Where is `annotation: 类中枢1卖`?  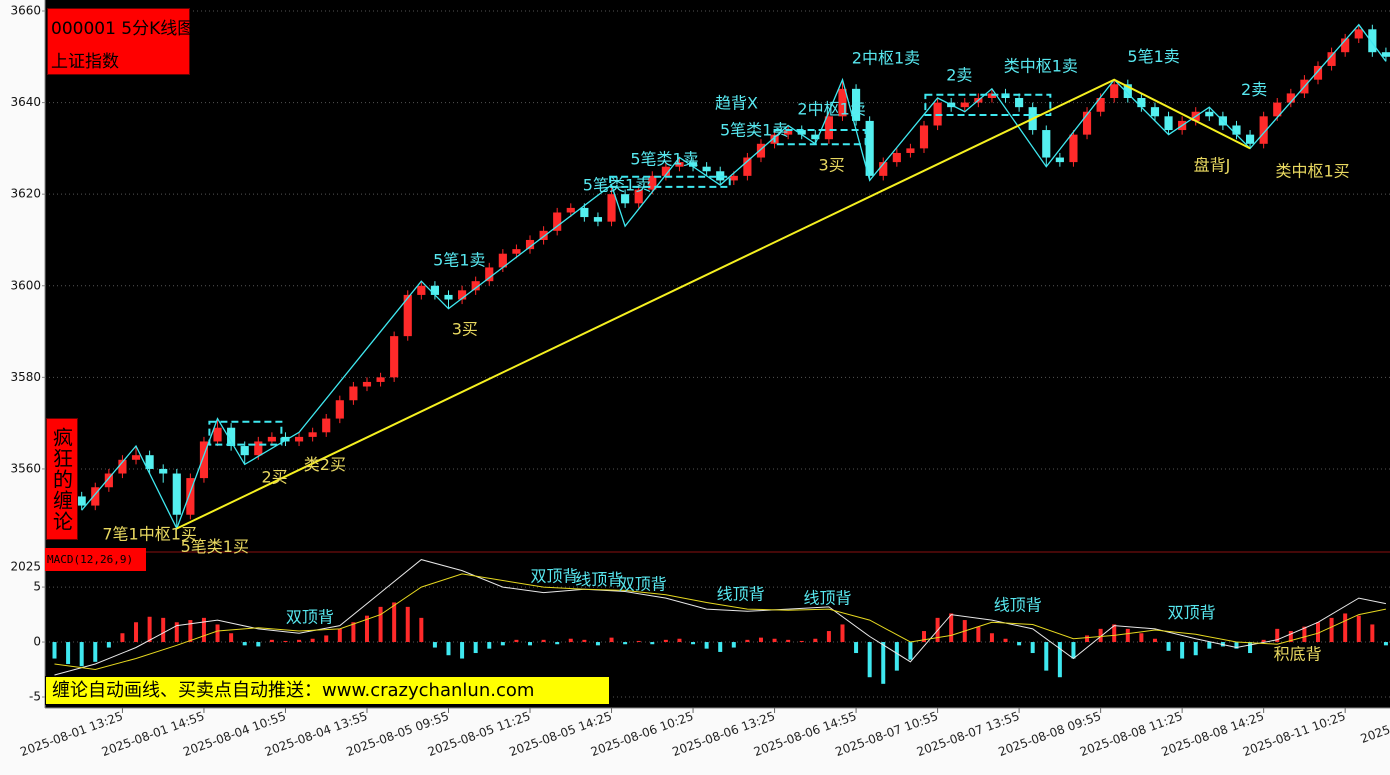 annotation: 类中枢1卖 is located at coordinates (1041, 65).